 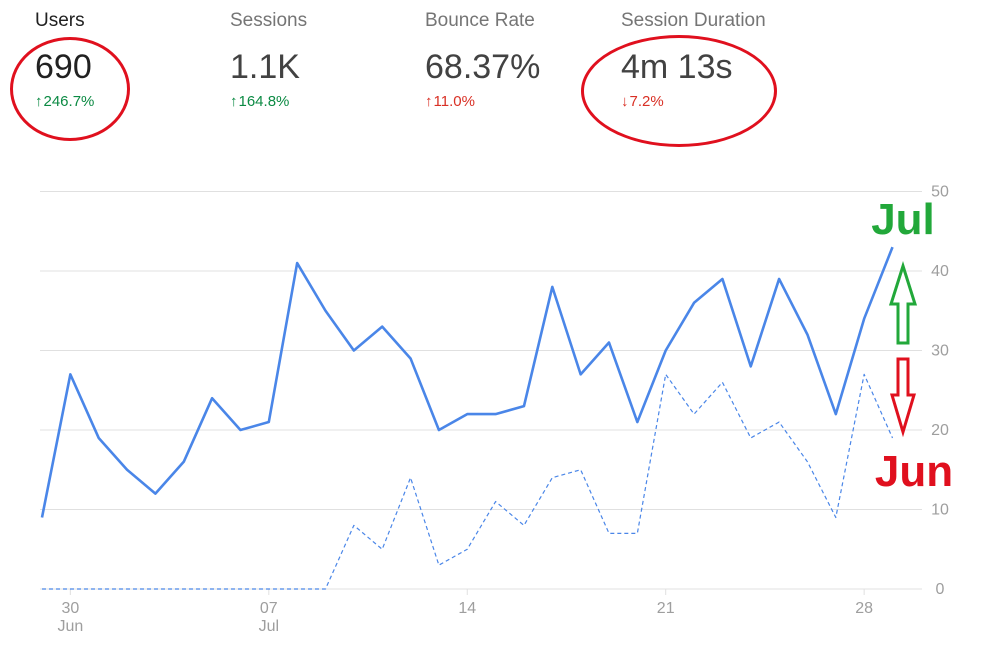 What do you see at coordinates (264, 101) in the screenshot?
I see `metric-change-value: 164.8%` at bounding box center [264, 101].